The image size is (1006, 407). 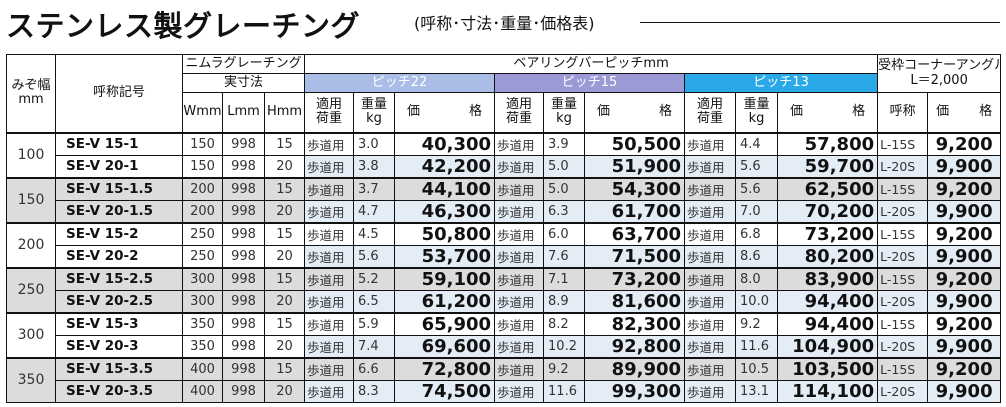 I want to click on p15-weight-cell: 6.3, so click(x=564, y=211).